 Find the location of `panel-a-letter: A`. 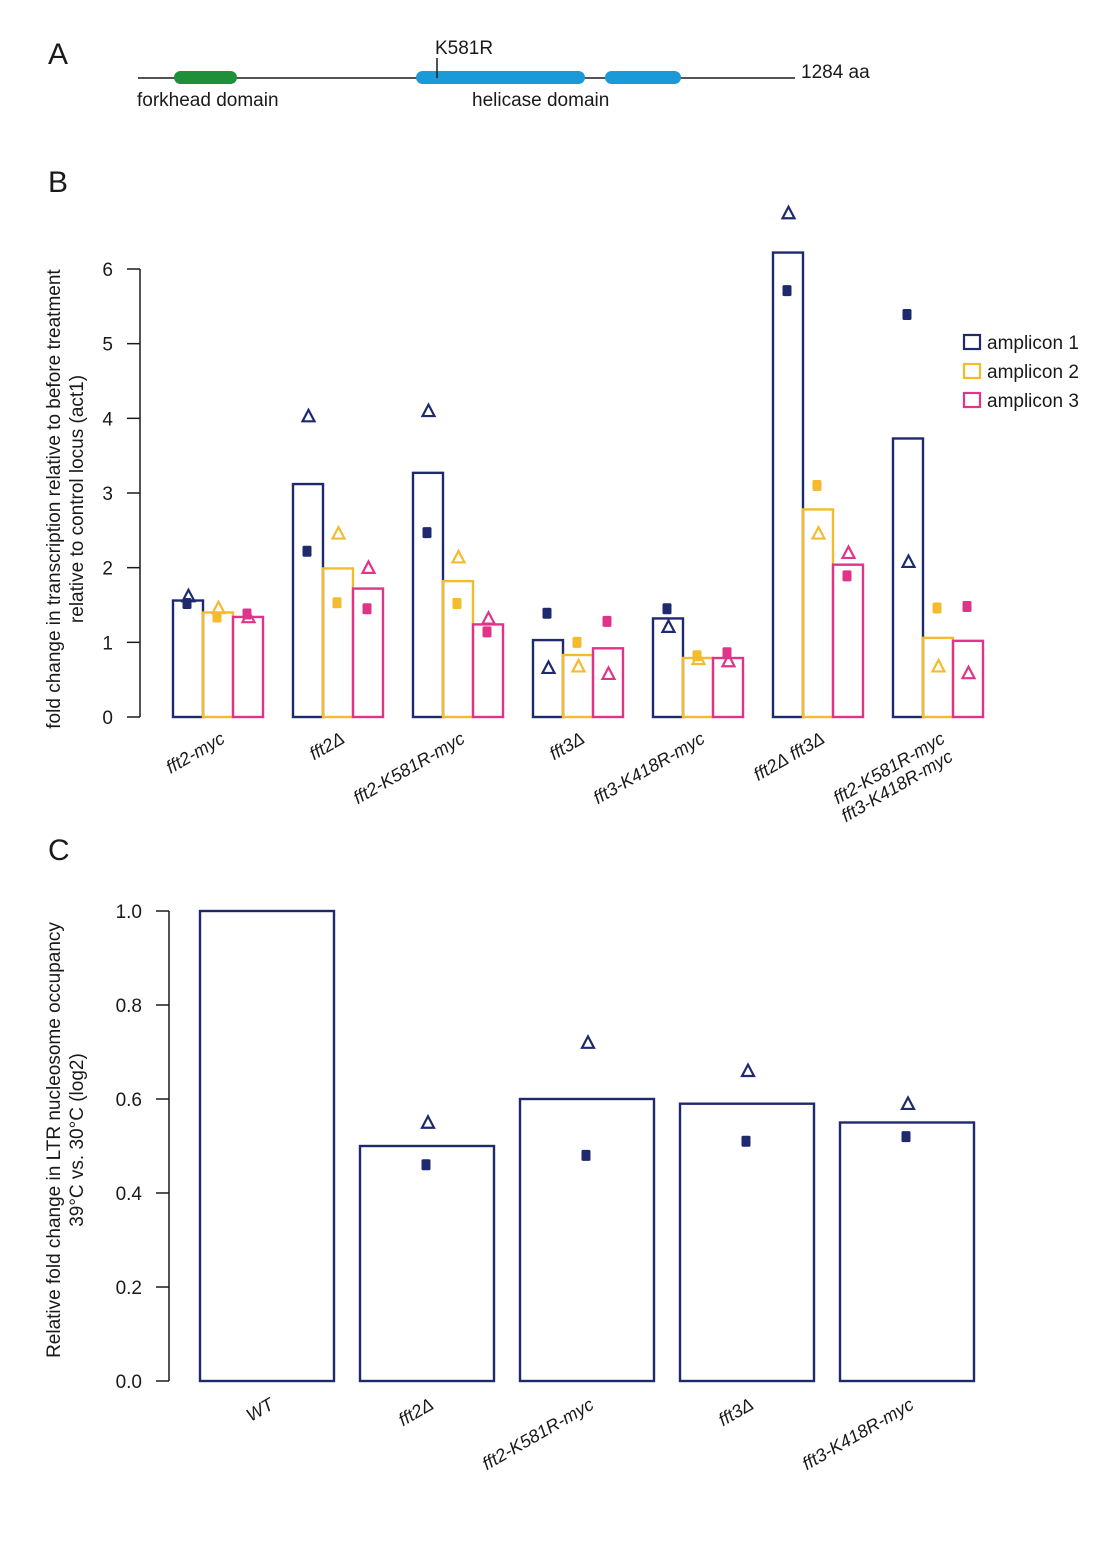

panel-a-letter: A is located at coordinates (58, 54).